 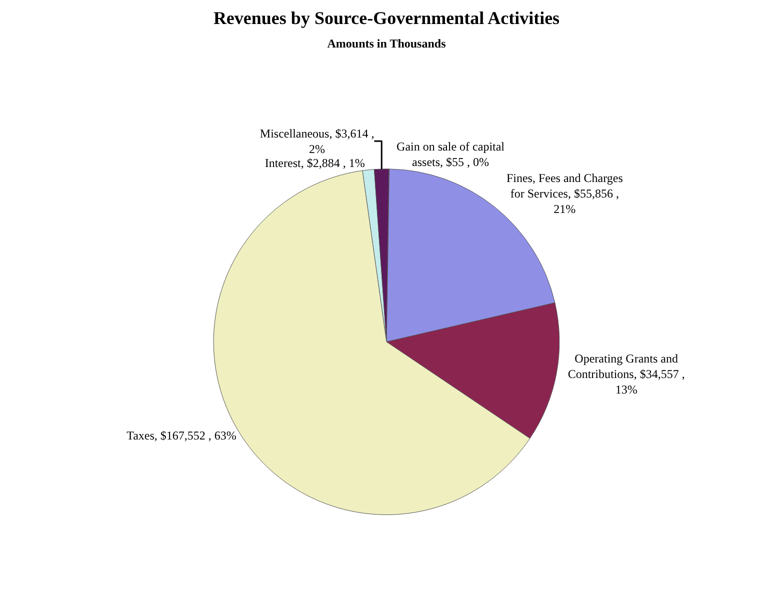 I want to click on slice-label: Operating Grants and Contributions, $34,557 , 13%, so click(x=626, y=374).